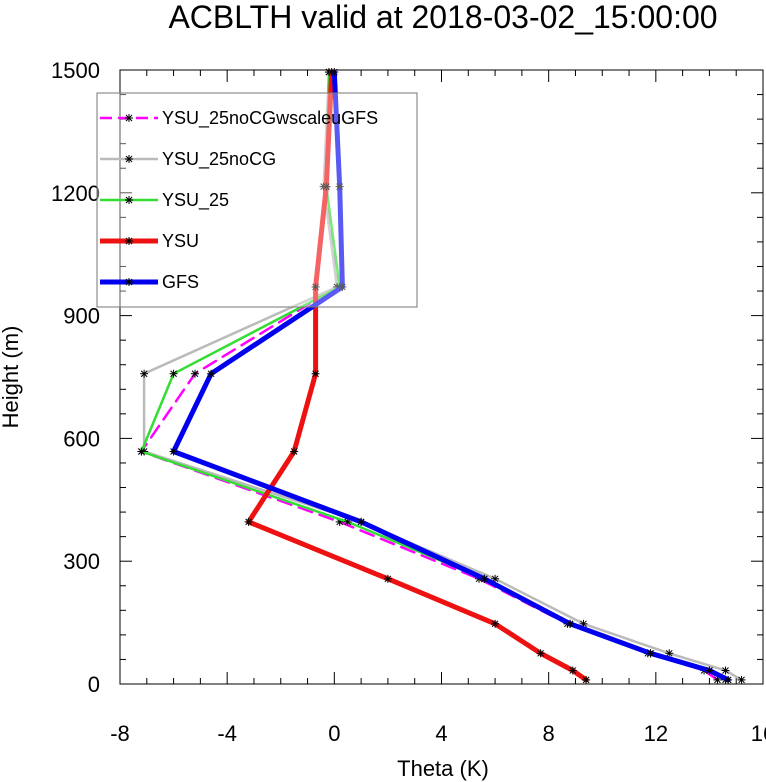  What do you see at coordinates (549, 733) in the screenshot?
I see `x-tick-label: 8` at bounding box center [549, 733].